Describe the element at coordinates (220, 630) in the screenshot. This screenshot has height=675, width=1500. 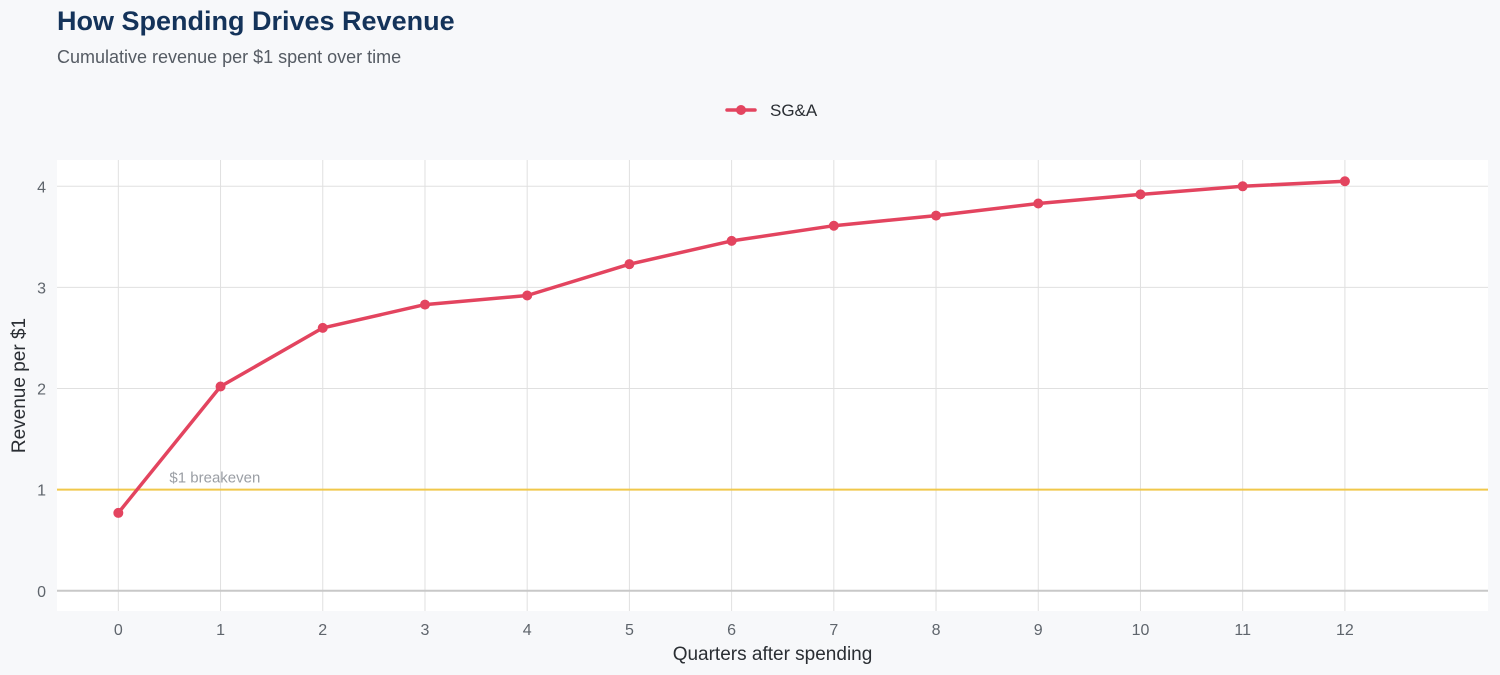
I see `x-tick-label: 1` at that location.